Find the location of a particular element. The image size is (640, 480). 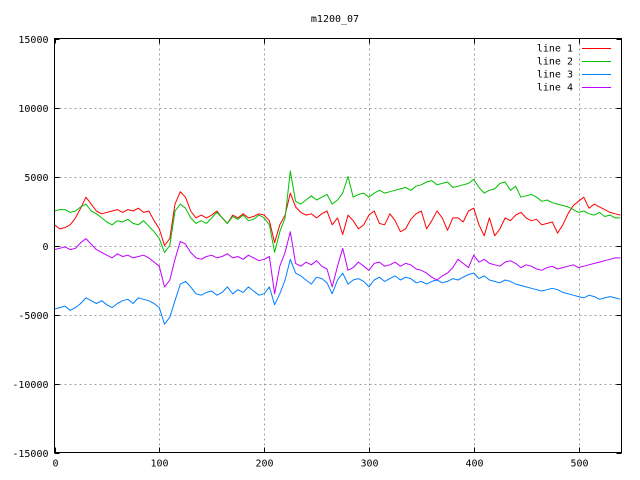

y-tick-label: -5000 is located at coordinates (33, 316).